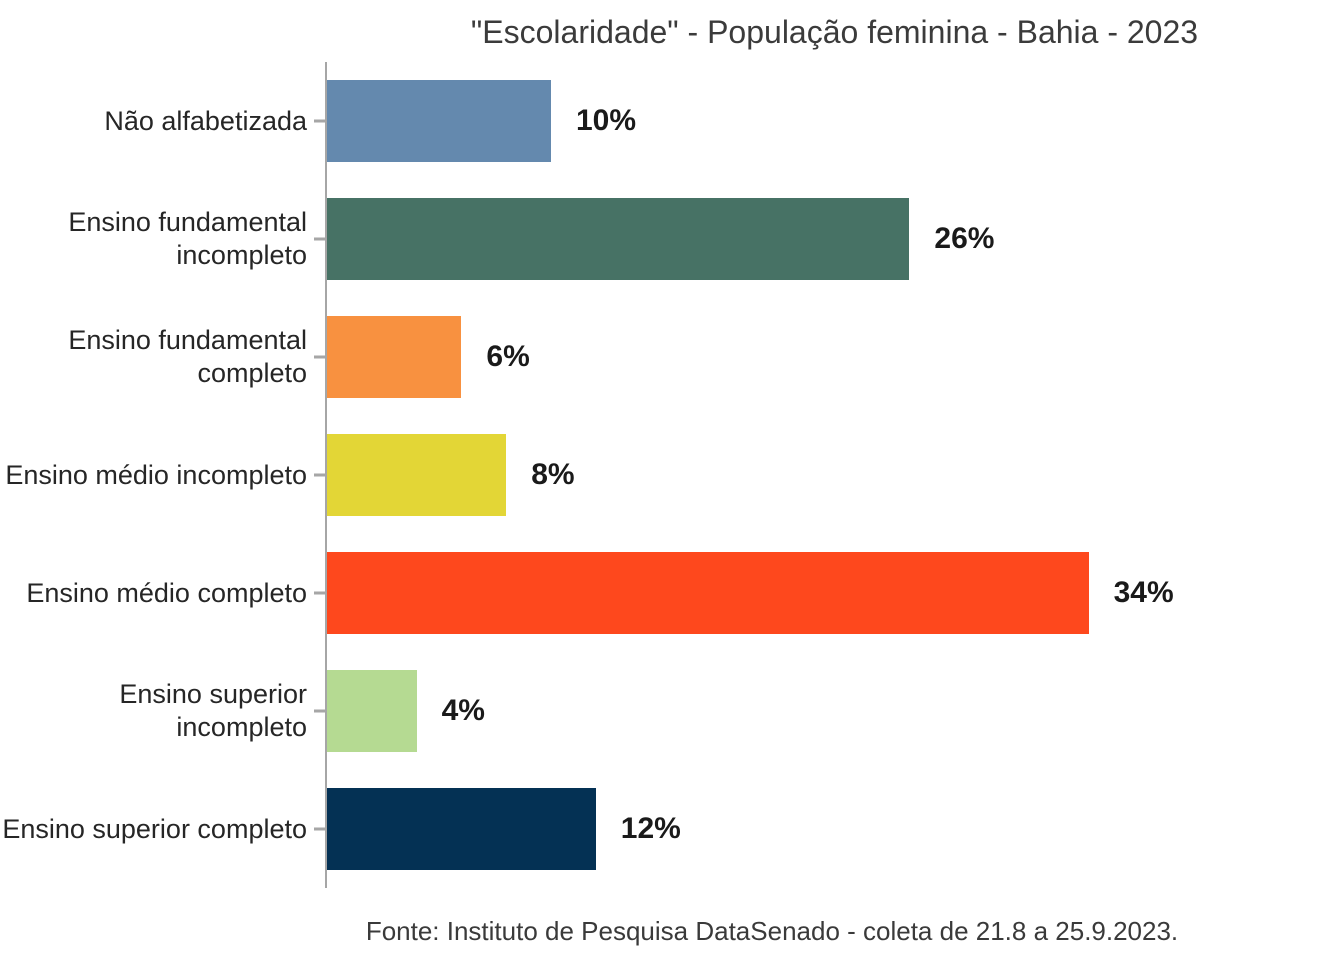  Describe the element at coordinates (672, 121) in the screenshot. I see `bar-row: Não alfabetizada 10%` at that location.